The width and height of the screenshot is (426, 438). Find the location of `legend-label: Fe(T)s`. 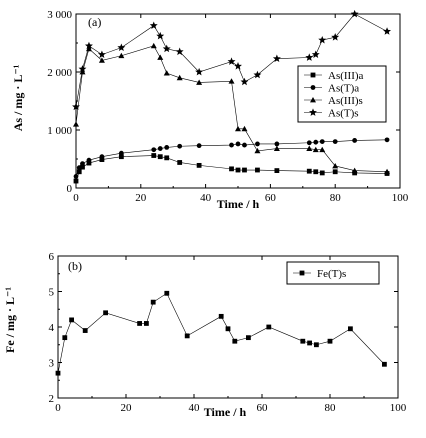

legend-label: Fe(T)s is located at coordinates (331, 274).